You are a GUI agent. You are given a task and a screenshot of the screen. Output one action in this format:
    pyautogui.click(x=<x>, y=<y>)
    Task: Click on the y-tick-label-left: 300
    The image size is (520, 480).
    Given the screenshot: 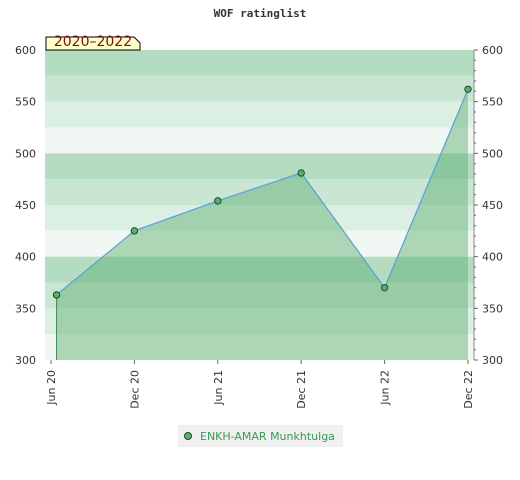 What is the action you would take?
    pyautogui.click(x=25, y=360)
    